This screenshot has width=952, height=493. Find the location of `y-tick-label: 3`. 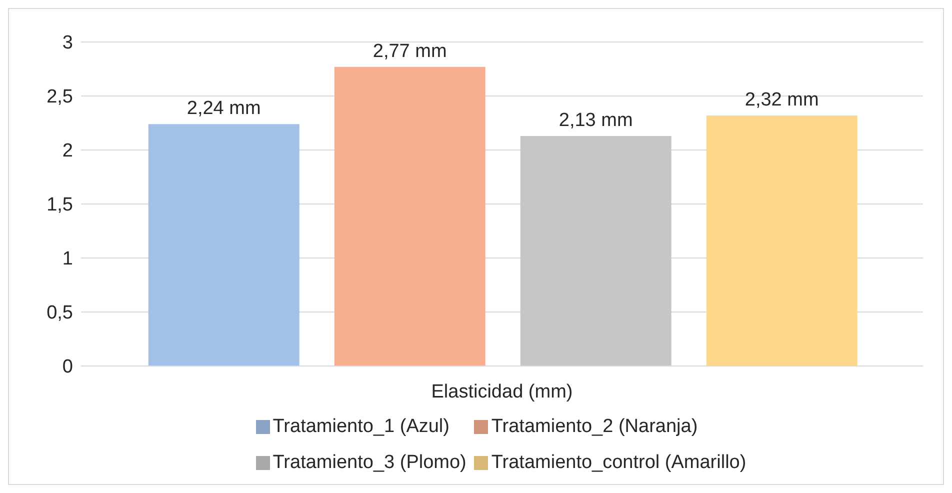

y-tick-label: 3 is located at coordinates (67, 43).